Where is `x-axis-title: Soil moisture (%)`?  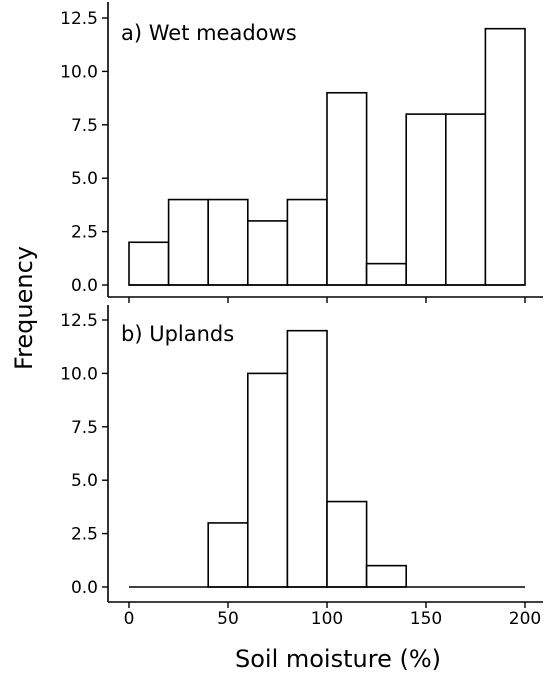 x-axis-title: Soil moisture (%) is located at coordinates (338, 659).